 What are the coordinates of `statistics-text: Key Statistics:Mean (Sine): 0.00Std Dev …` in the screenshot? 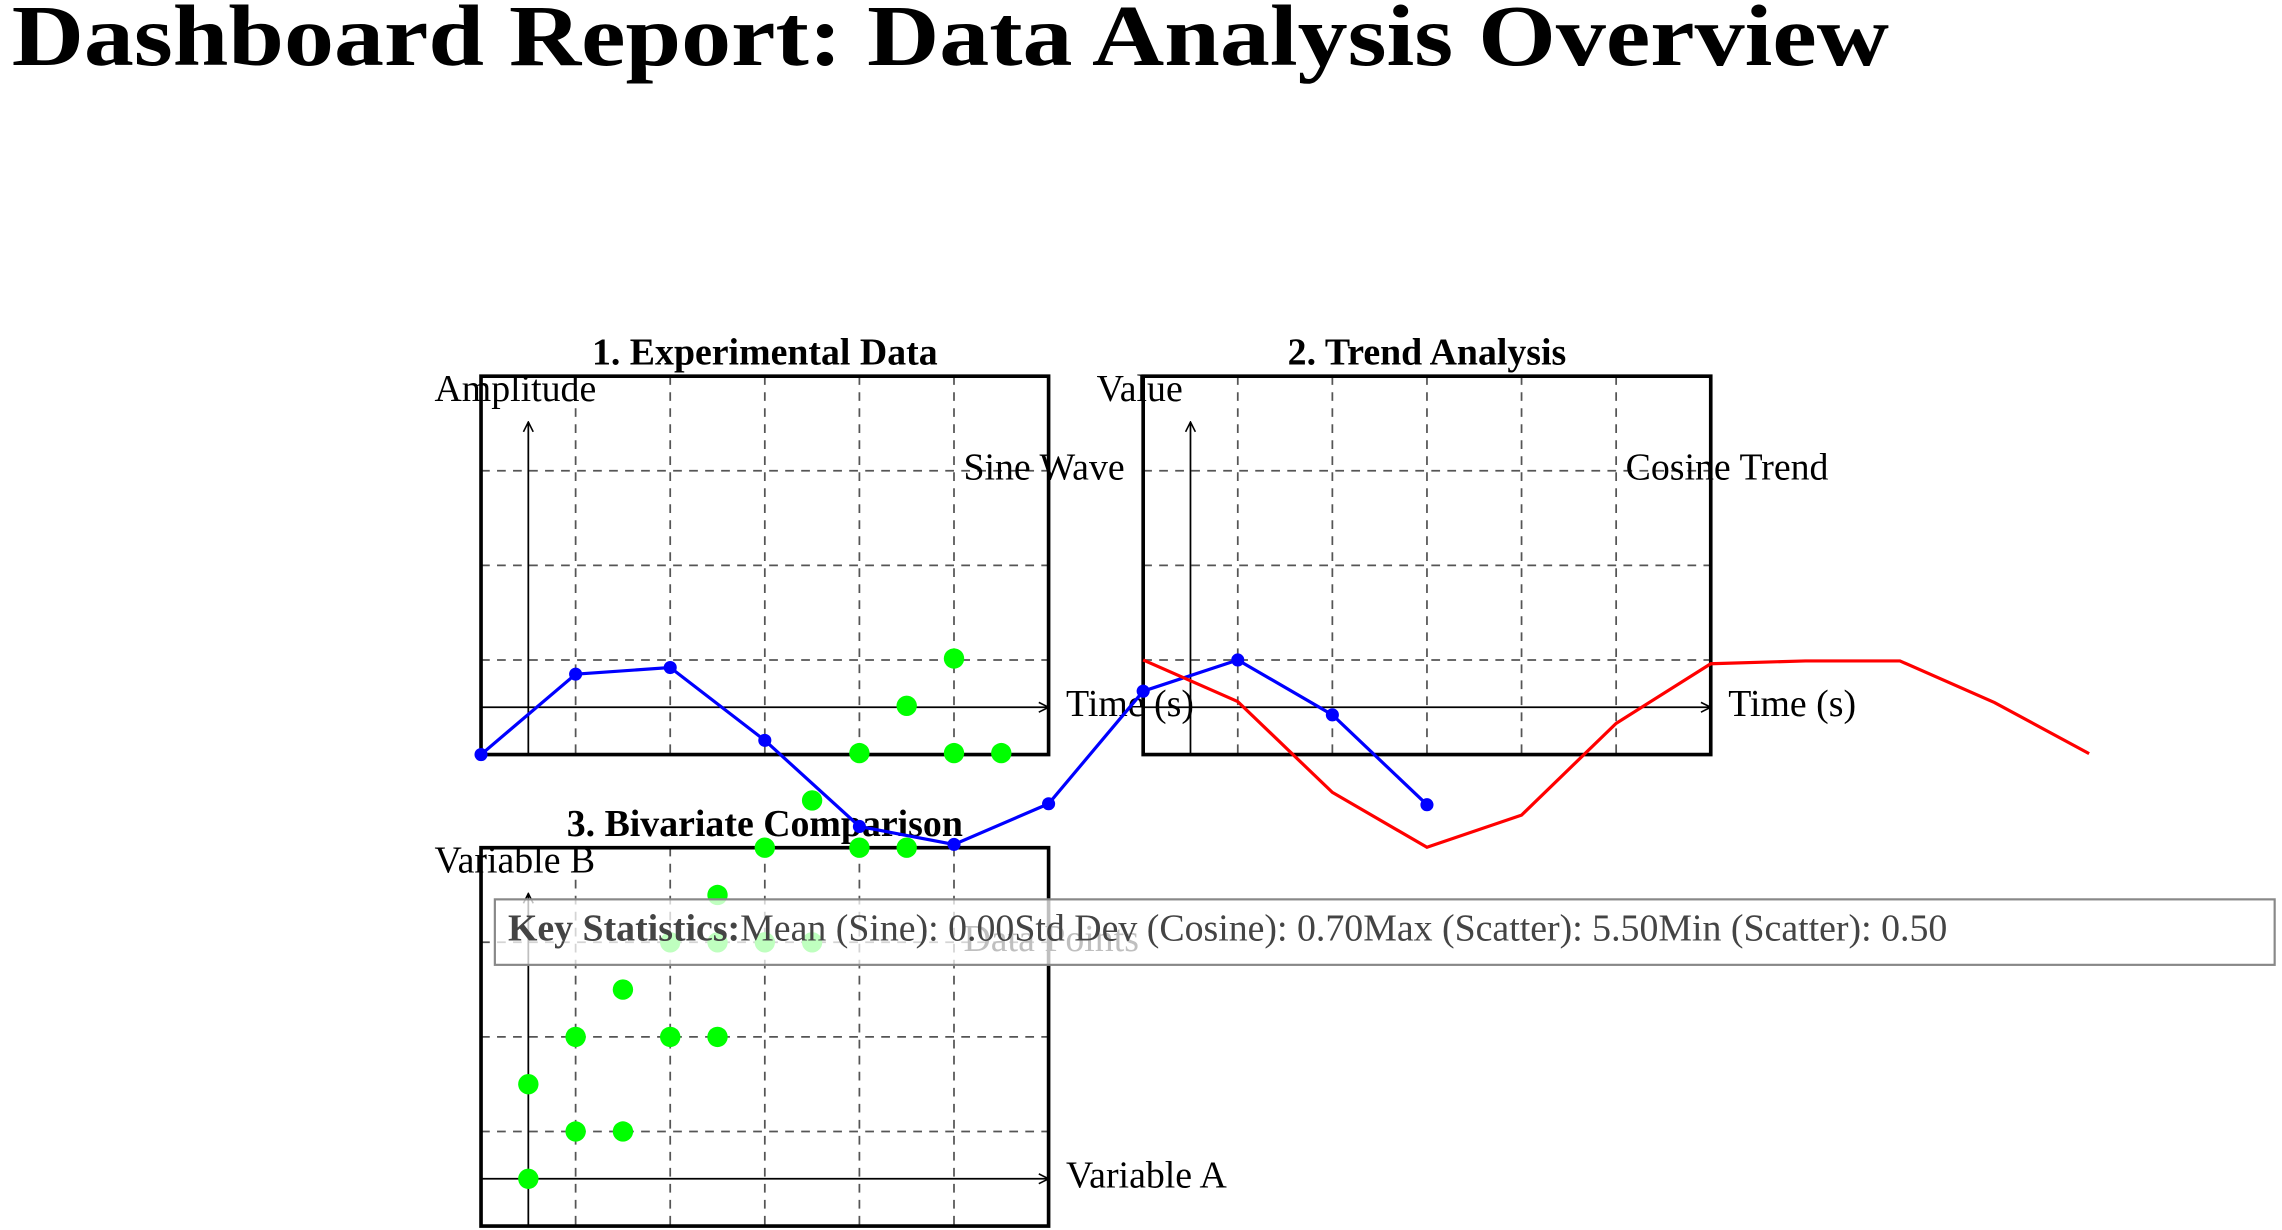 It's located at (1227, 928).